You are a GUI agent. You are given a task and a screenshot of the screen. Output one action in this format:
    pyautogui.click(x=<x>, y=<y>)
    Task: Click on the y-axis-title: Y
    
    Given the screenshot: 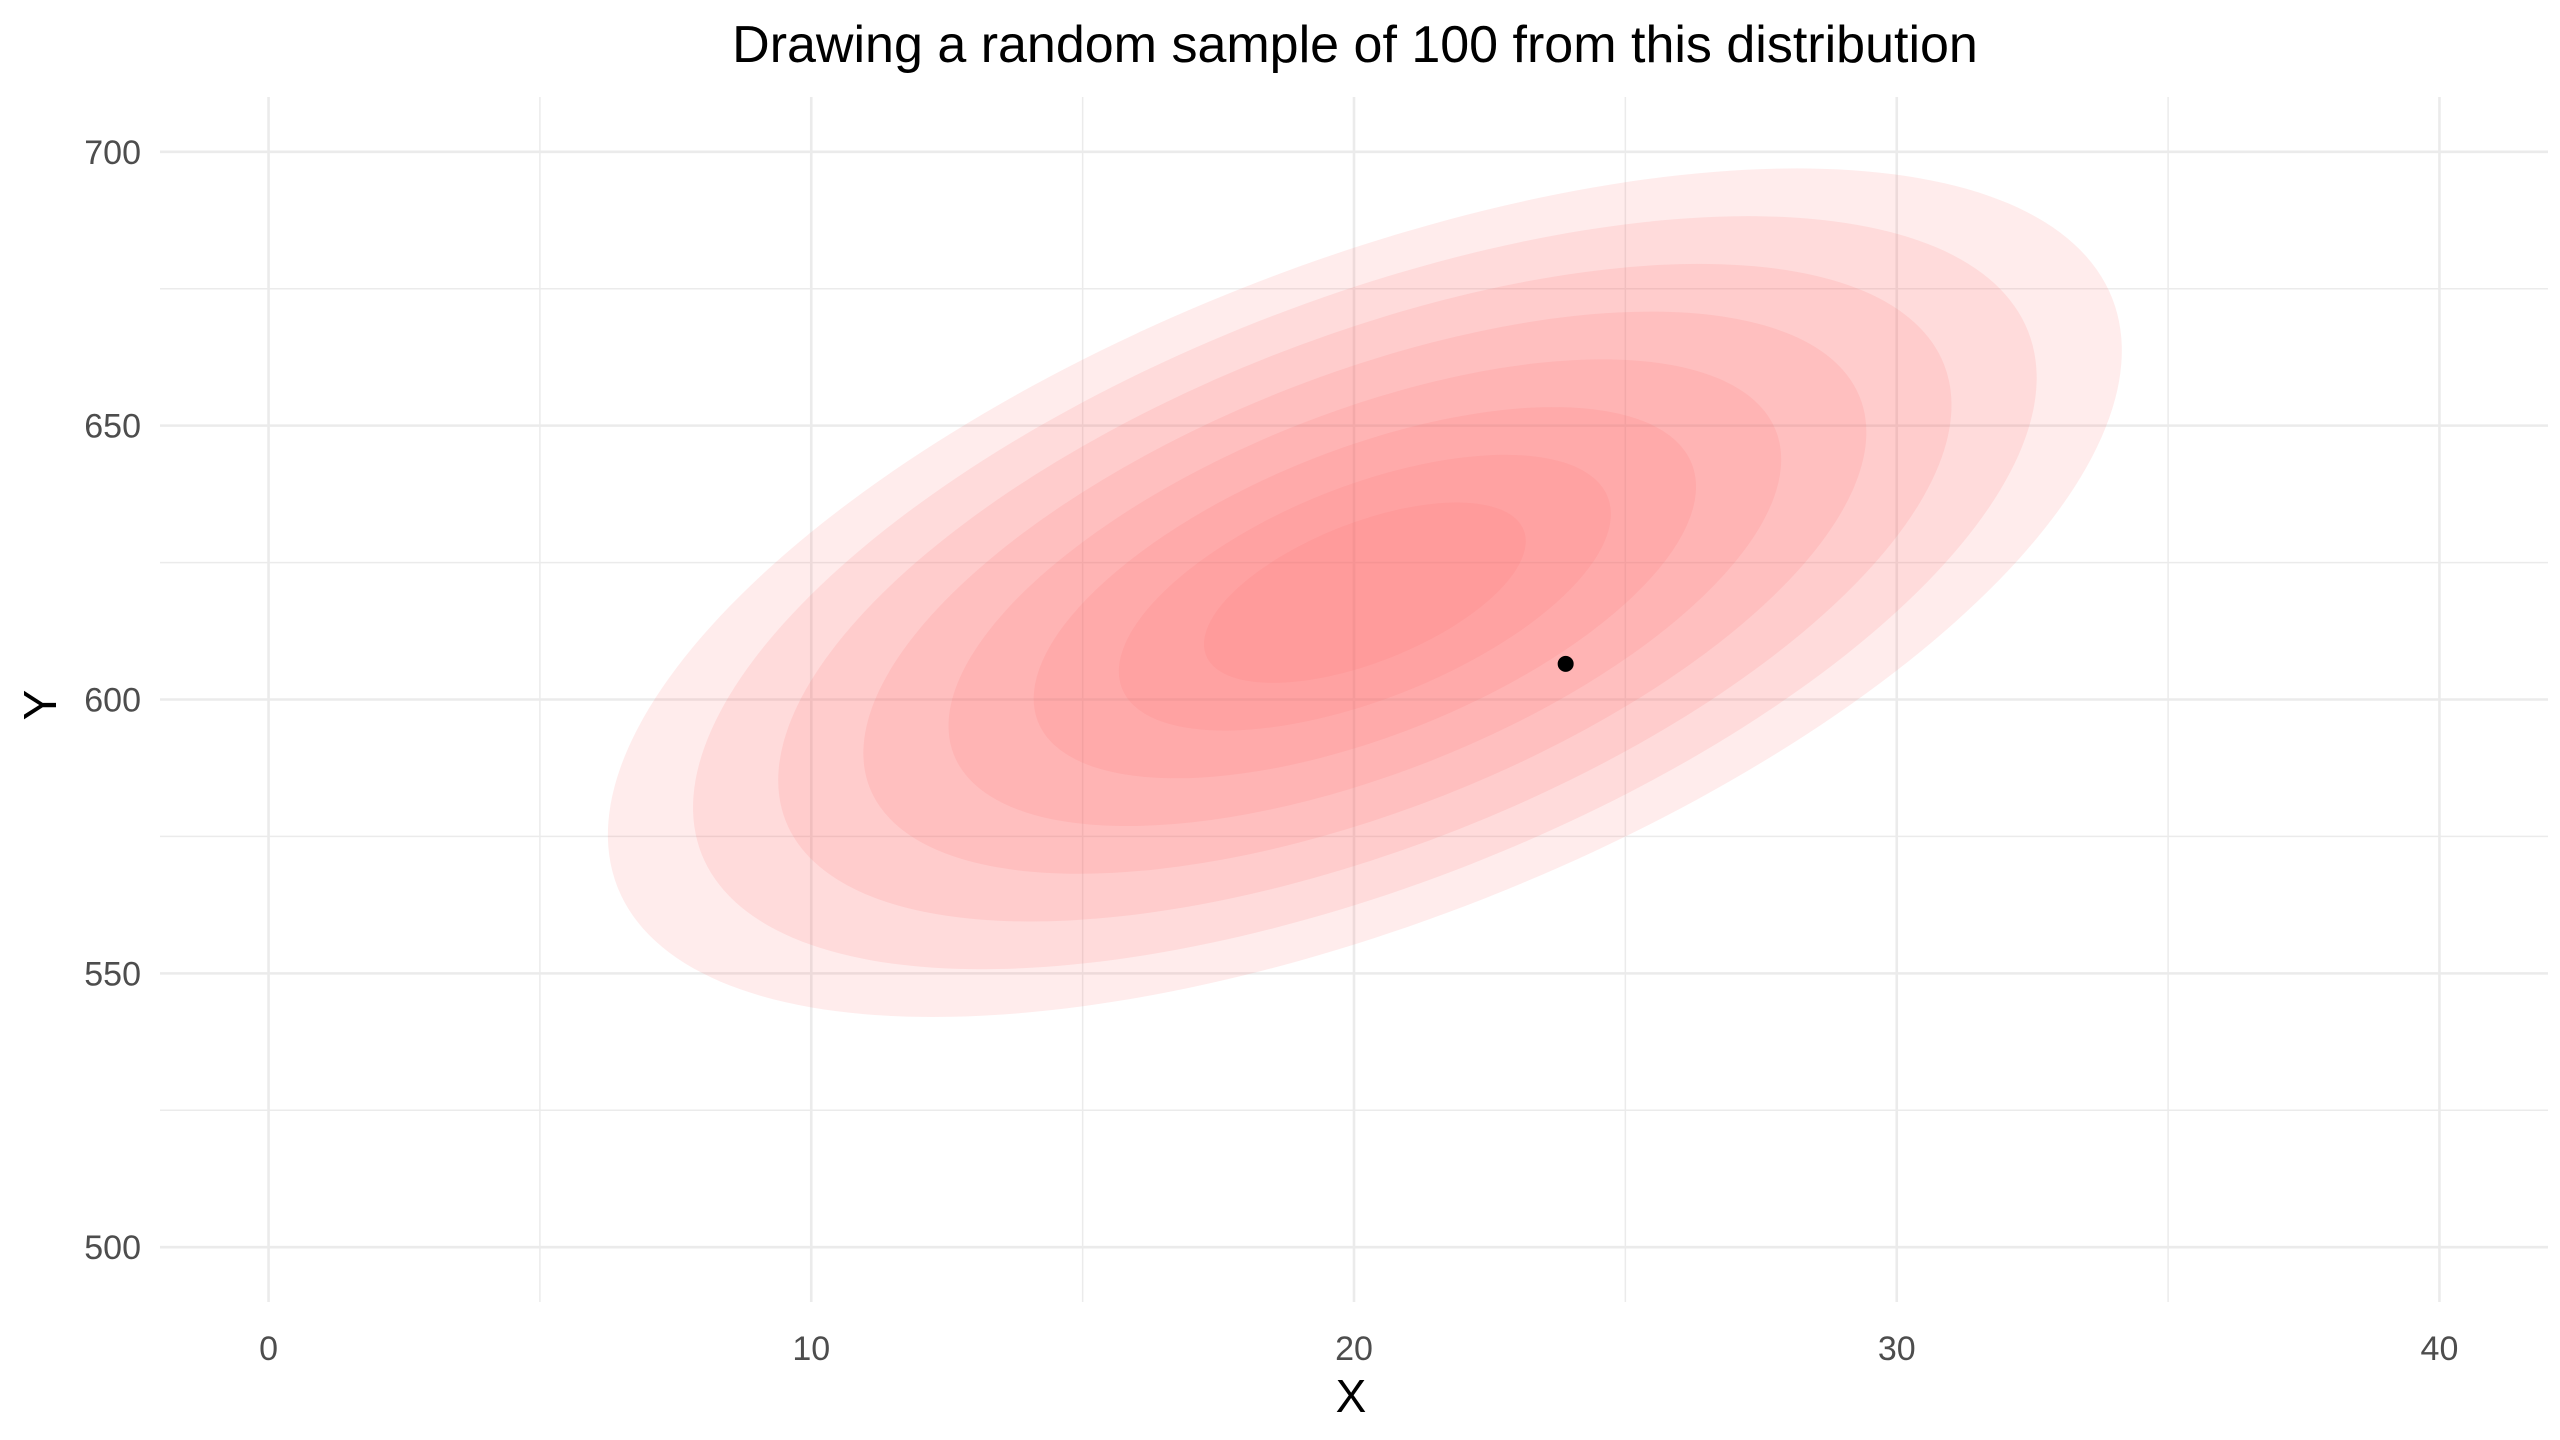 What is the action you would take?
    pyautogui.click(x=40, y=705)
    